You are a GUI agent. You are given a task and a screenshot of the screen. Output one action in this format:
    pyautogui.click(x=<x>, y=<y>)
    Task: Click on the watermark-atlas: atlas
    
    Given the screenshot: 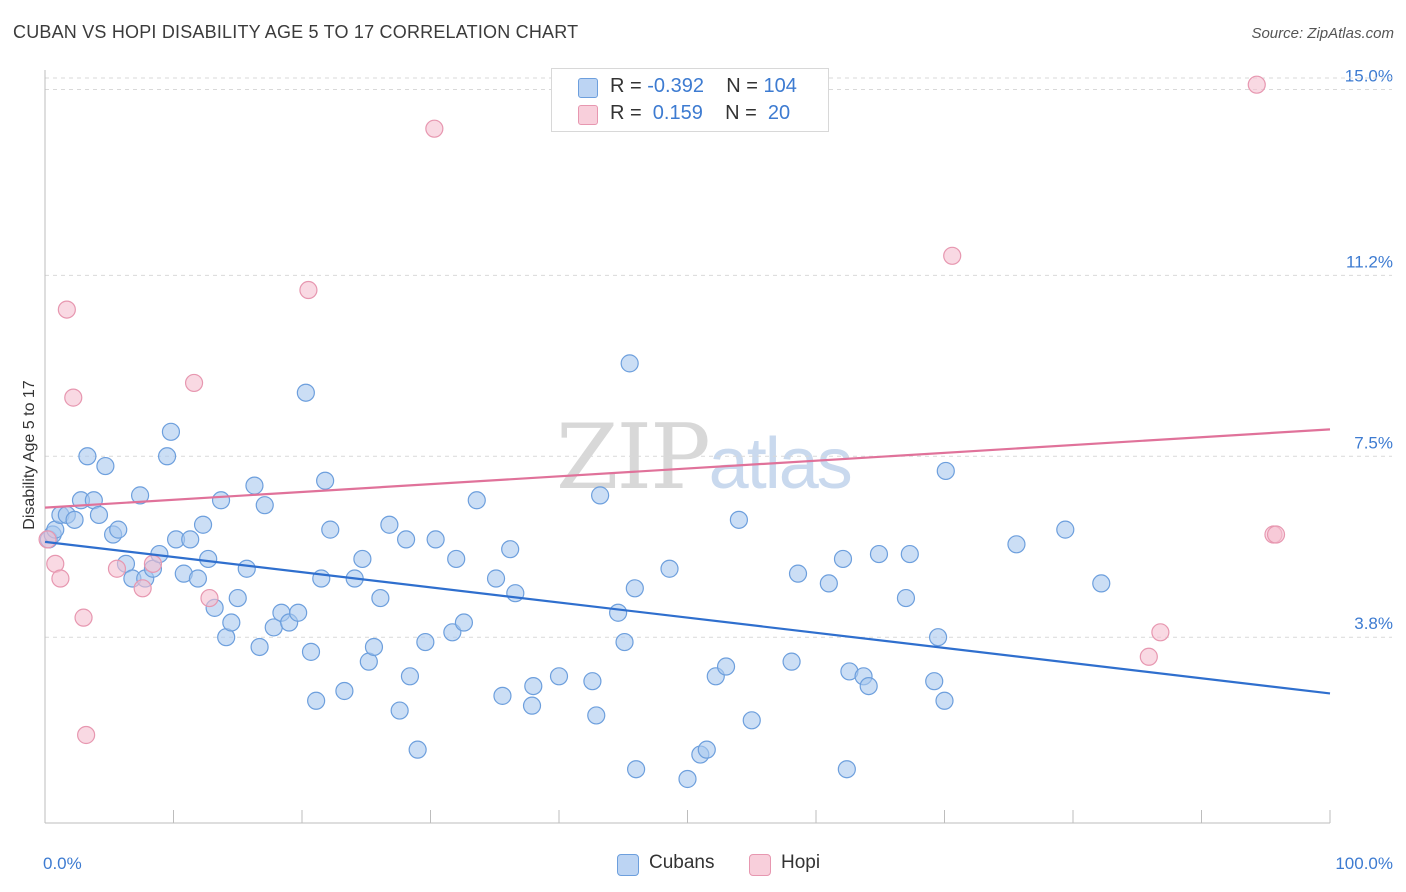 What is the action you would take?
    pyautogui.click(x=780, y=464)
    